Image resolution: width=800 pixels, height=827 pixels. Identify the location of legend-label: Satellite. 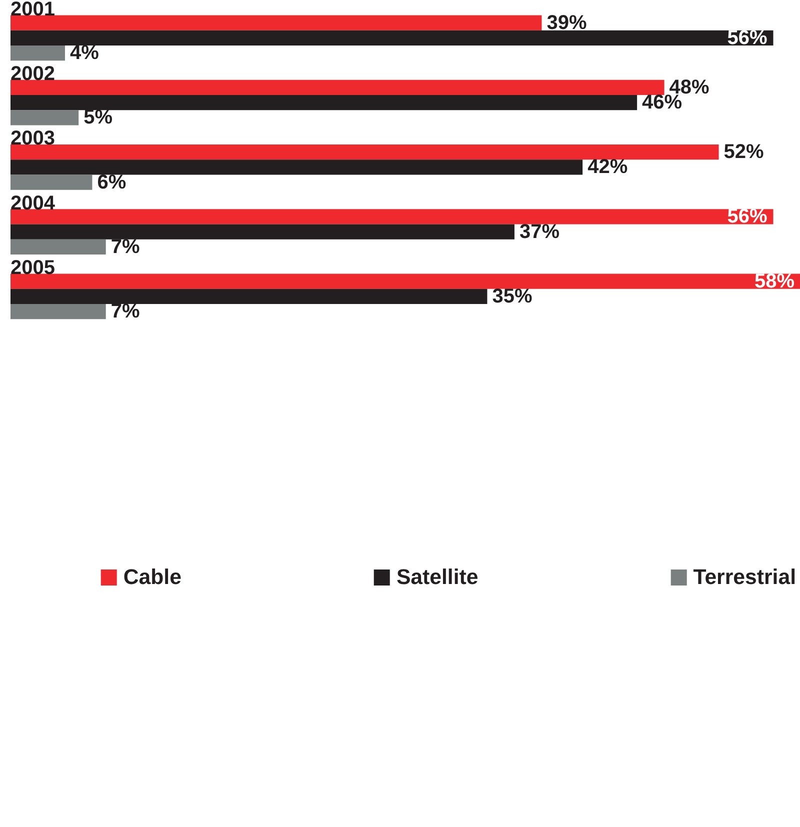
(437, 577).